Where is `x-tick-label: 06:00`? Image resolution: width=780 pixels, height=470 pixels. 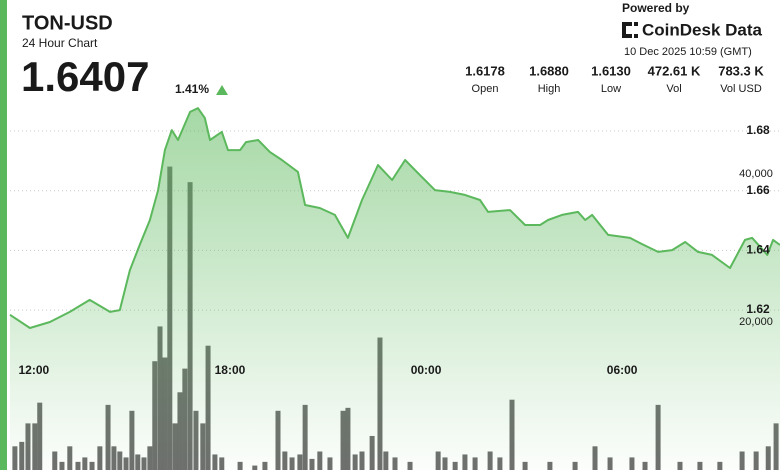 x-tick-label: 06:00 is located at coordinates (622, 370).